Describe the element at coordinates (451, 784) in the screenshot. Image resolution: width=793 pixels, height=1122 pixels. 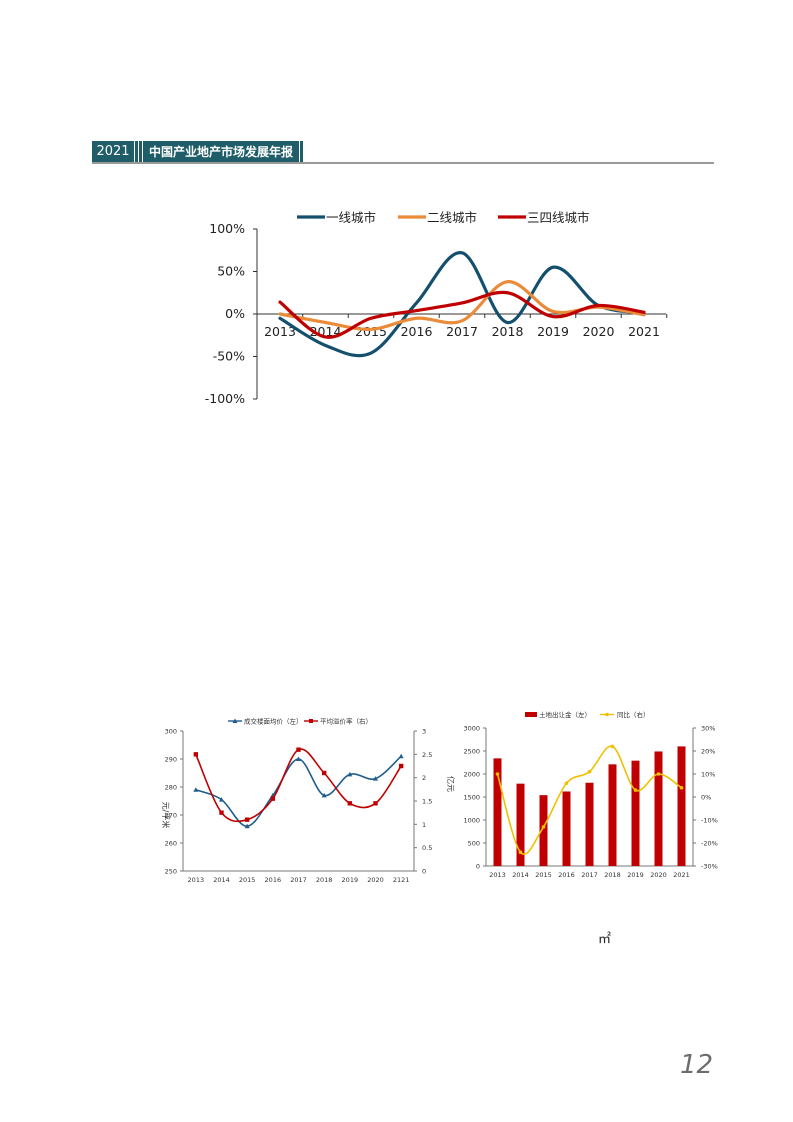
I see `y-axis-title: 亿元` at that location.